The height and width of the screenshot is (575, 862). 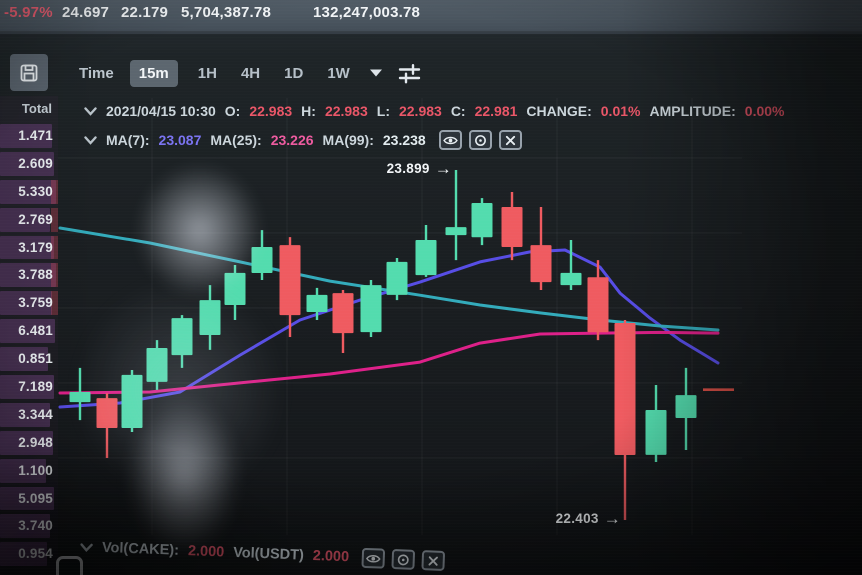 I want to click on orderbook-row: 7.189, so click(x=29, y=387).